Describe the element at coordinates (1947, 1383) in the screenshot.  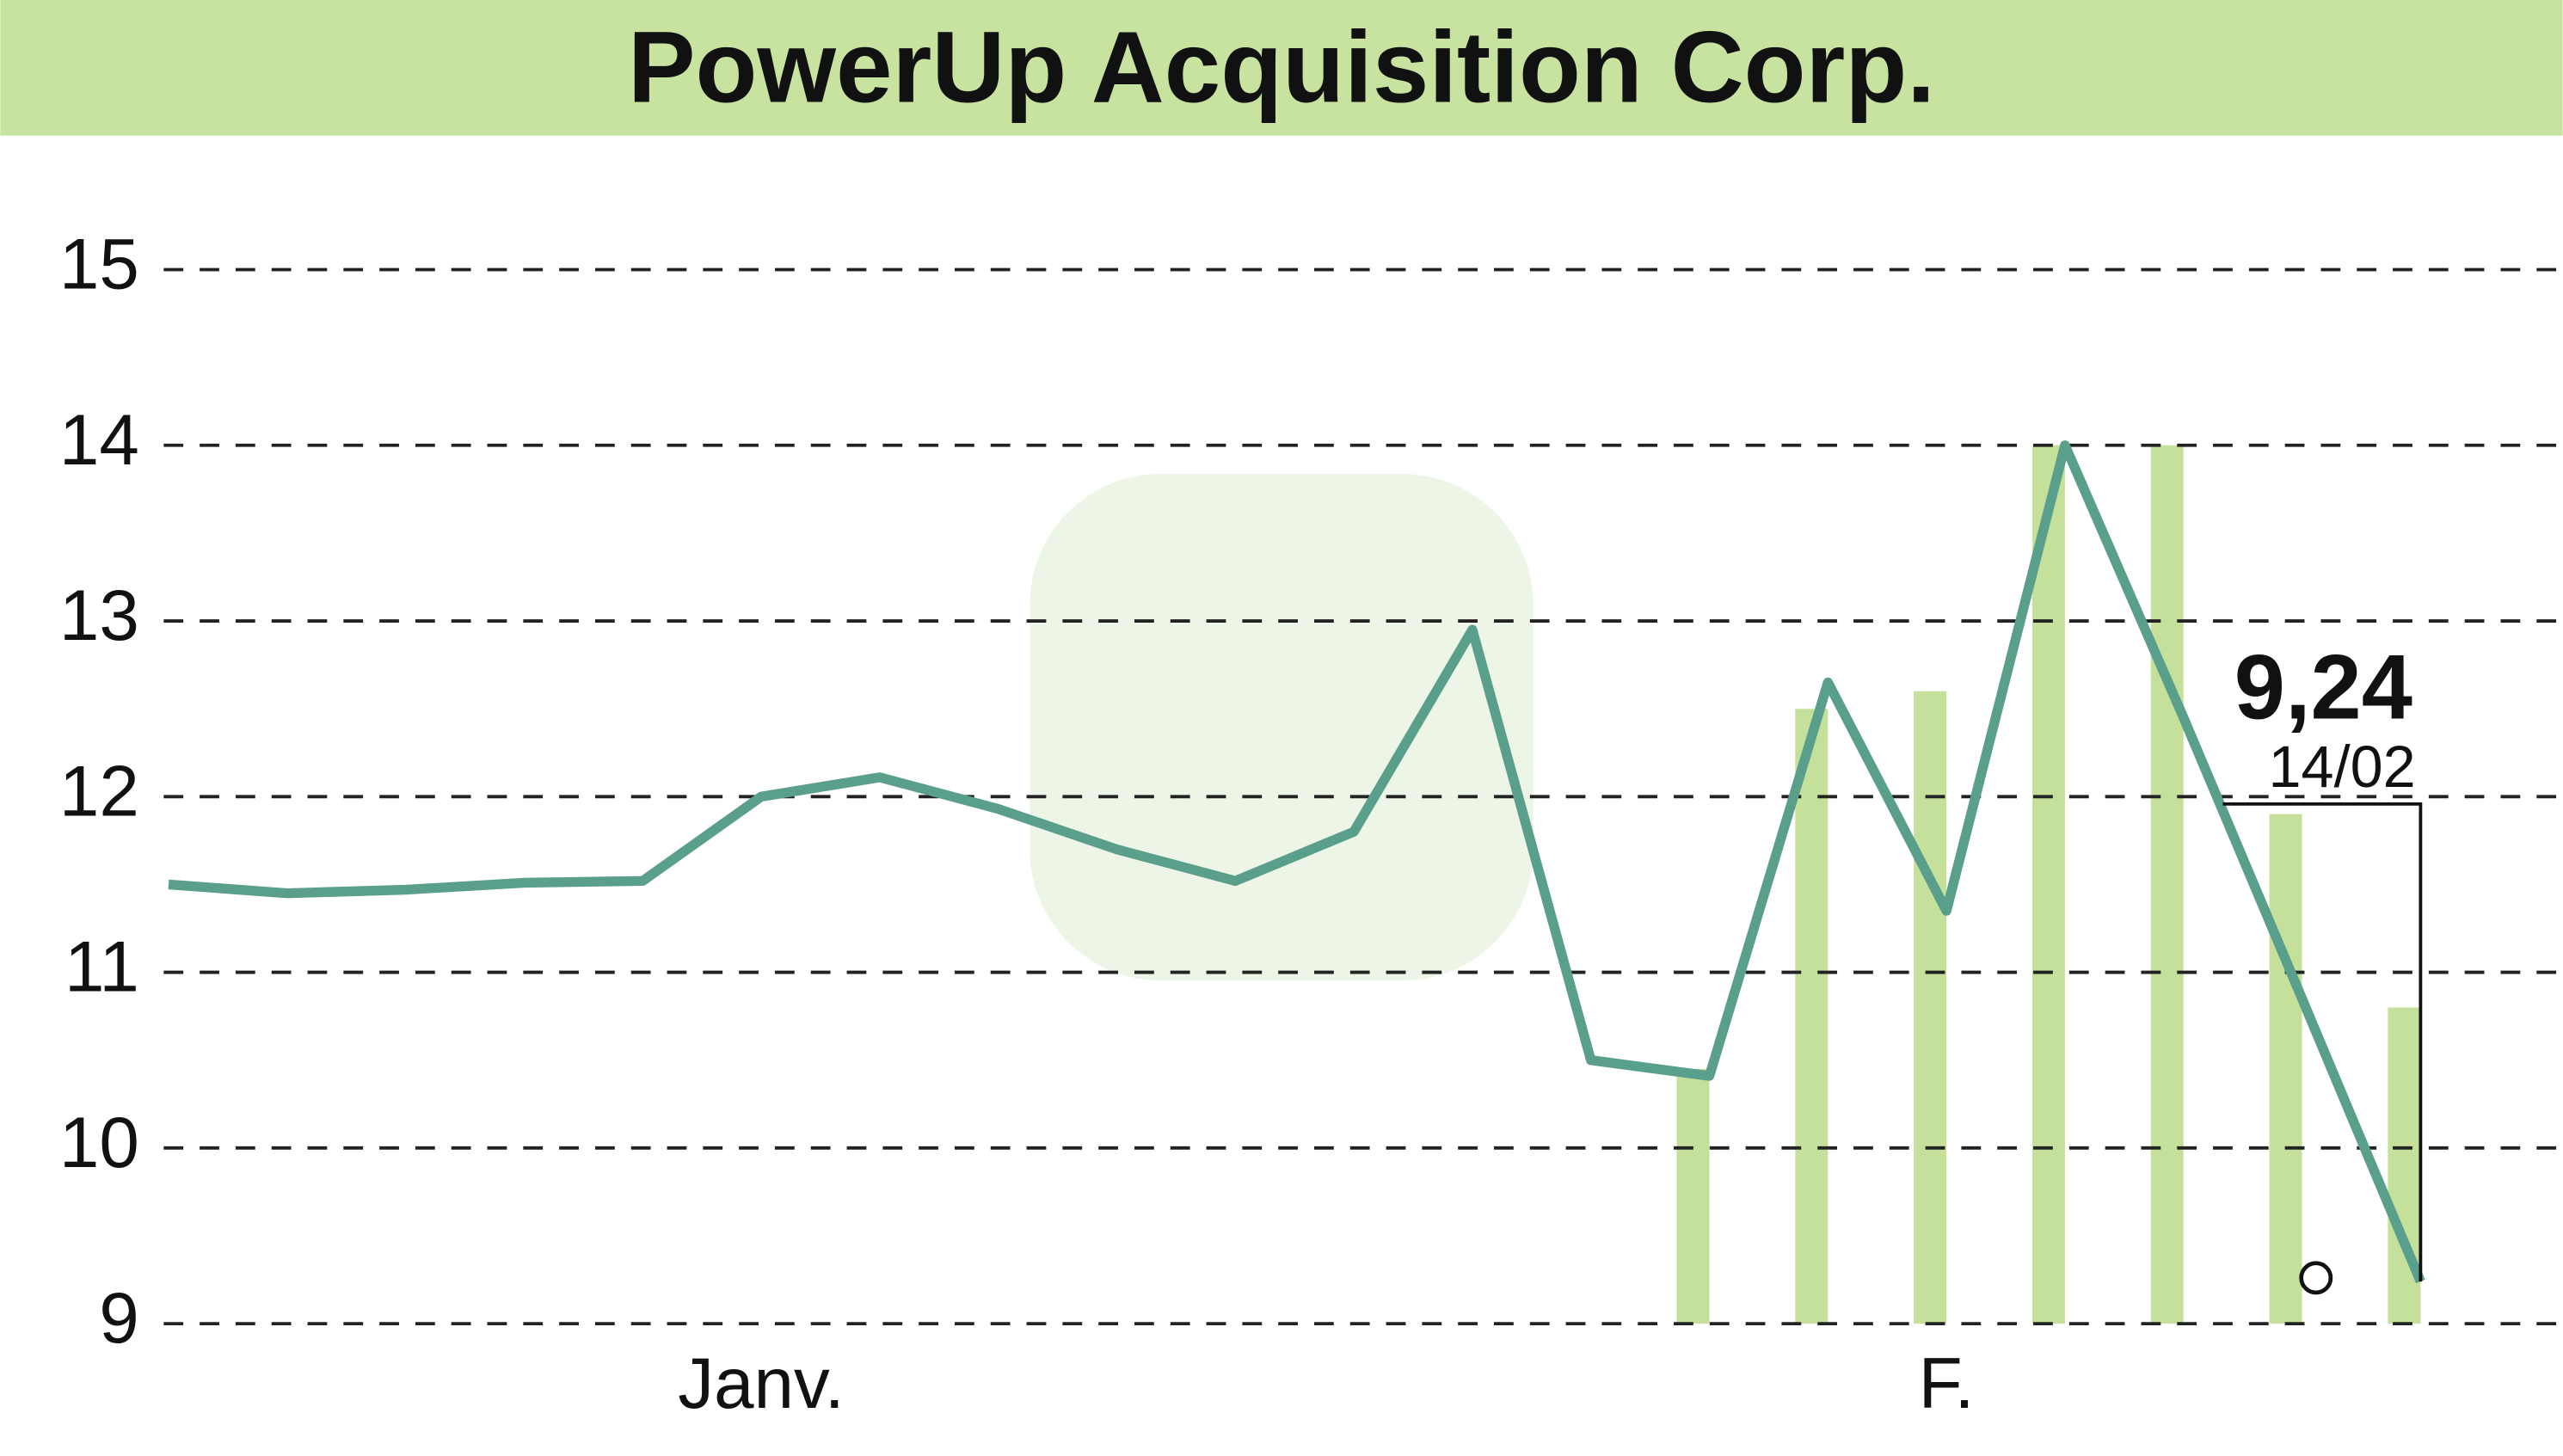
I see `x-tick-label: F.` at that location.